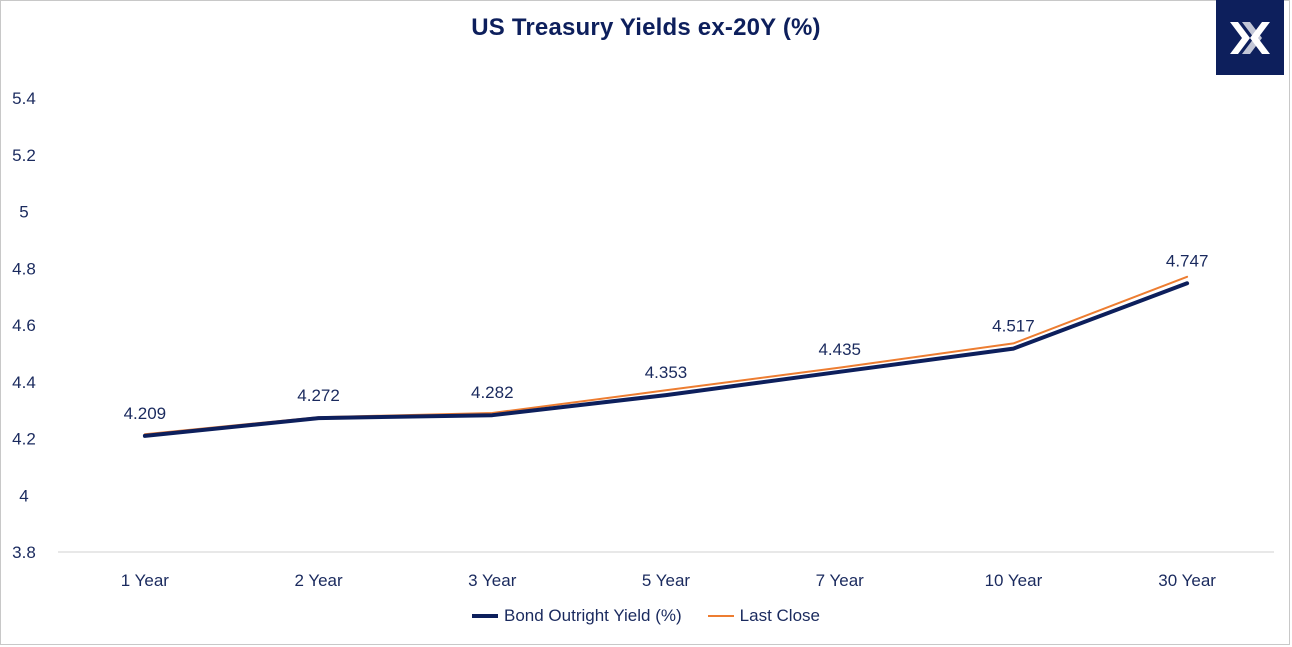 This screenshot has height=647, width=1292. What do you see at coordinates (666, 580) in the screenshot?
I see `x-tick-label: 5 Year` at bounding box center [666, 580].